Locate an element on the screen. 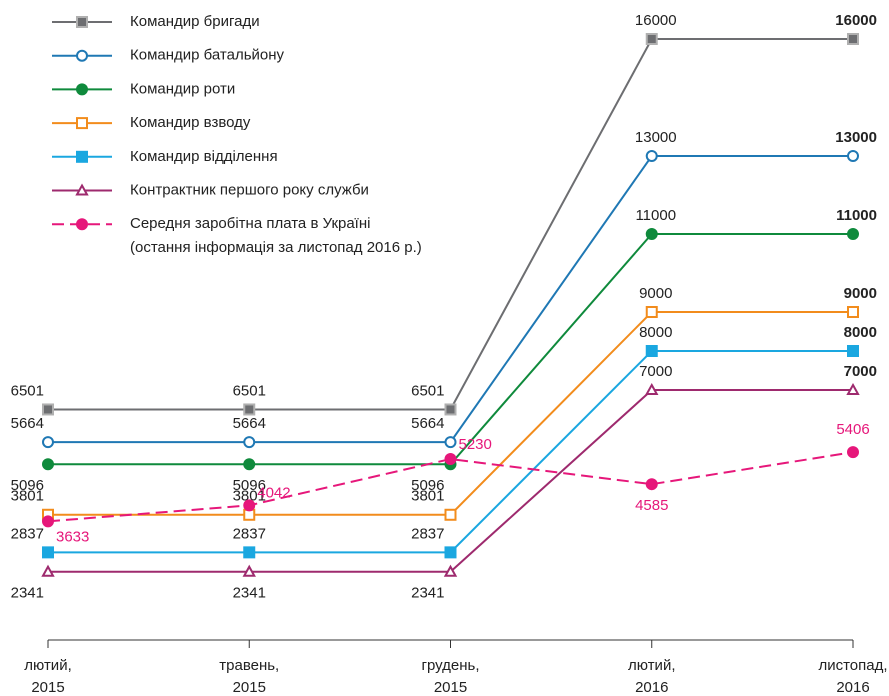 The height and width of the screenshot is (696, 889). legend-label: Командир бригади is located at coordinates (195, 21).